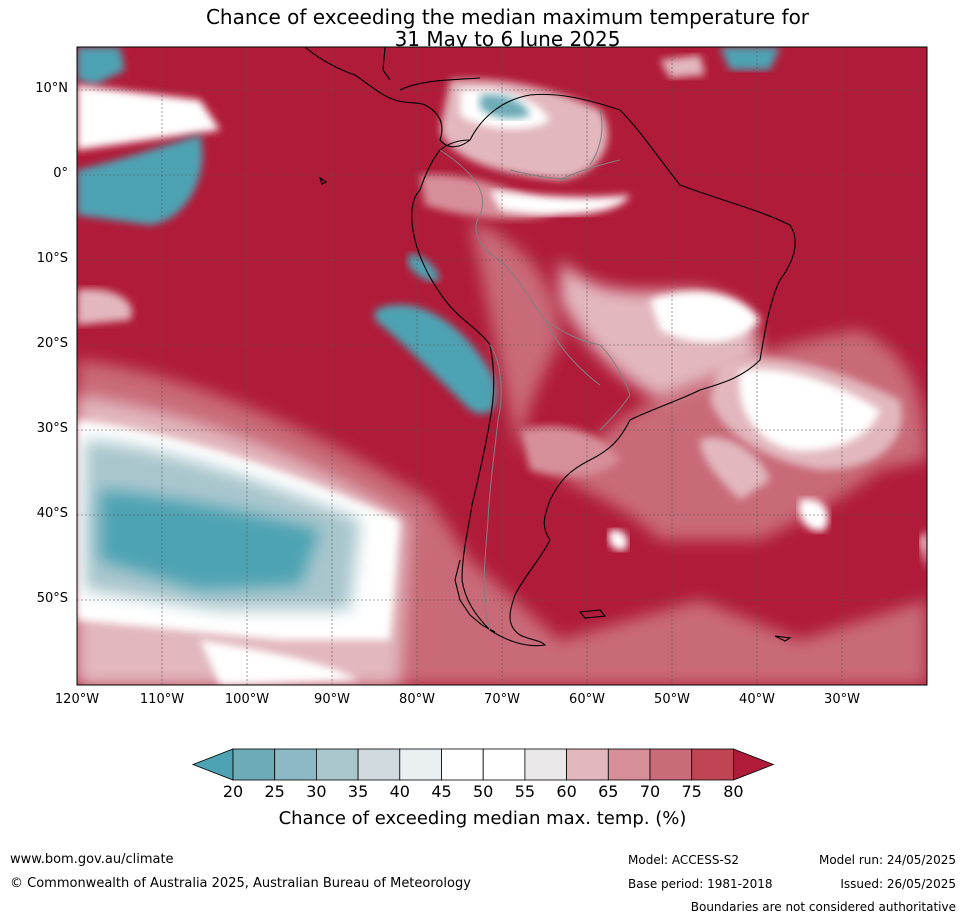  What do you see at coordinates (566, 791) in the screenshot?
I see `colorbar-tick-label: 60` at bounding box center [566, 791].